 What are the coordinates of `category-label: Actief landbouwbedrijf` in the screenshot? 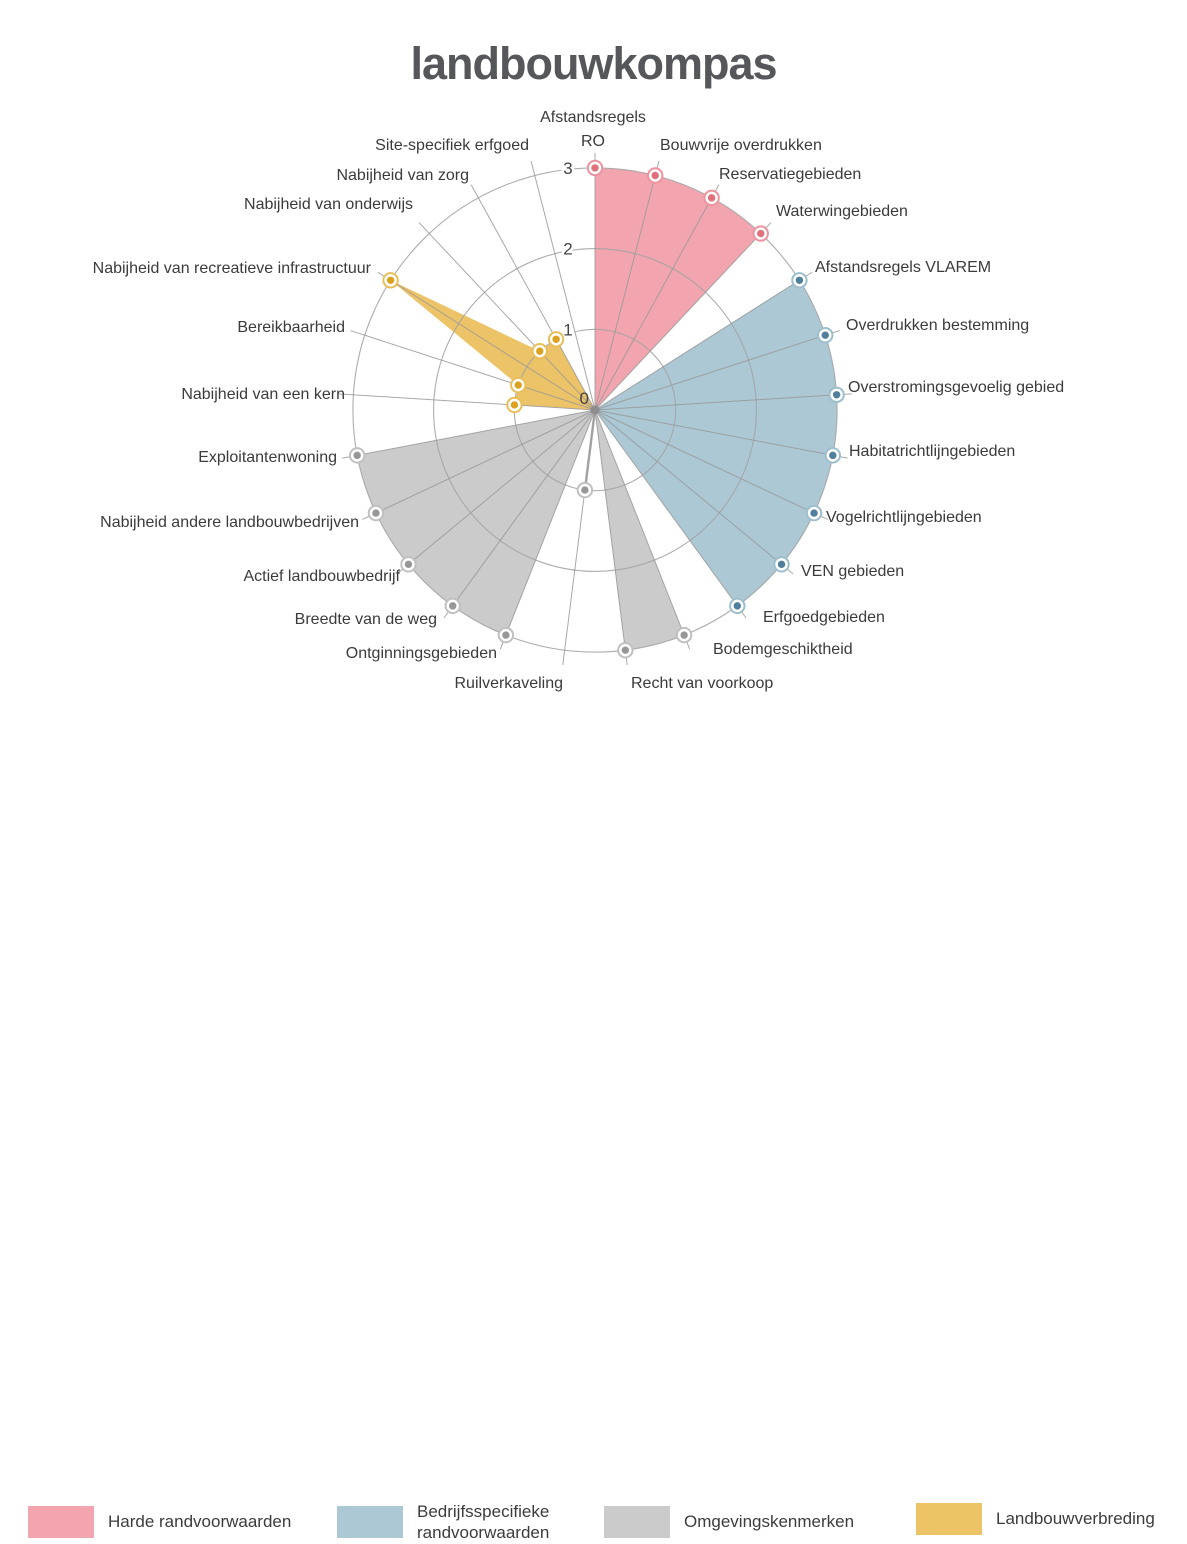 It's located at (321, 576).